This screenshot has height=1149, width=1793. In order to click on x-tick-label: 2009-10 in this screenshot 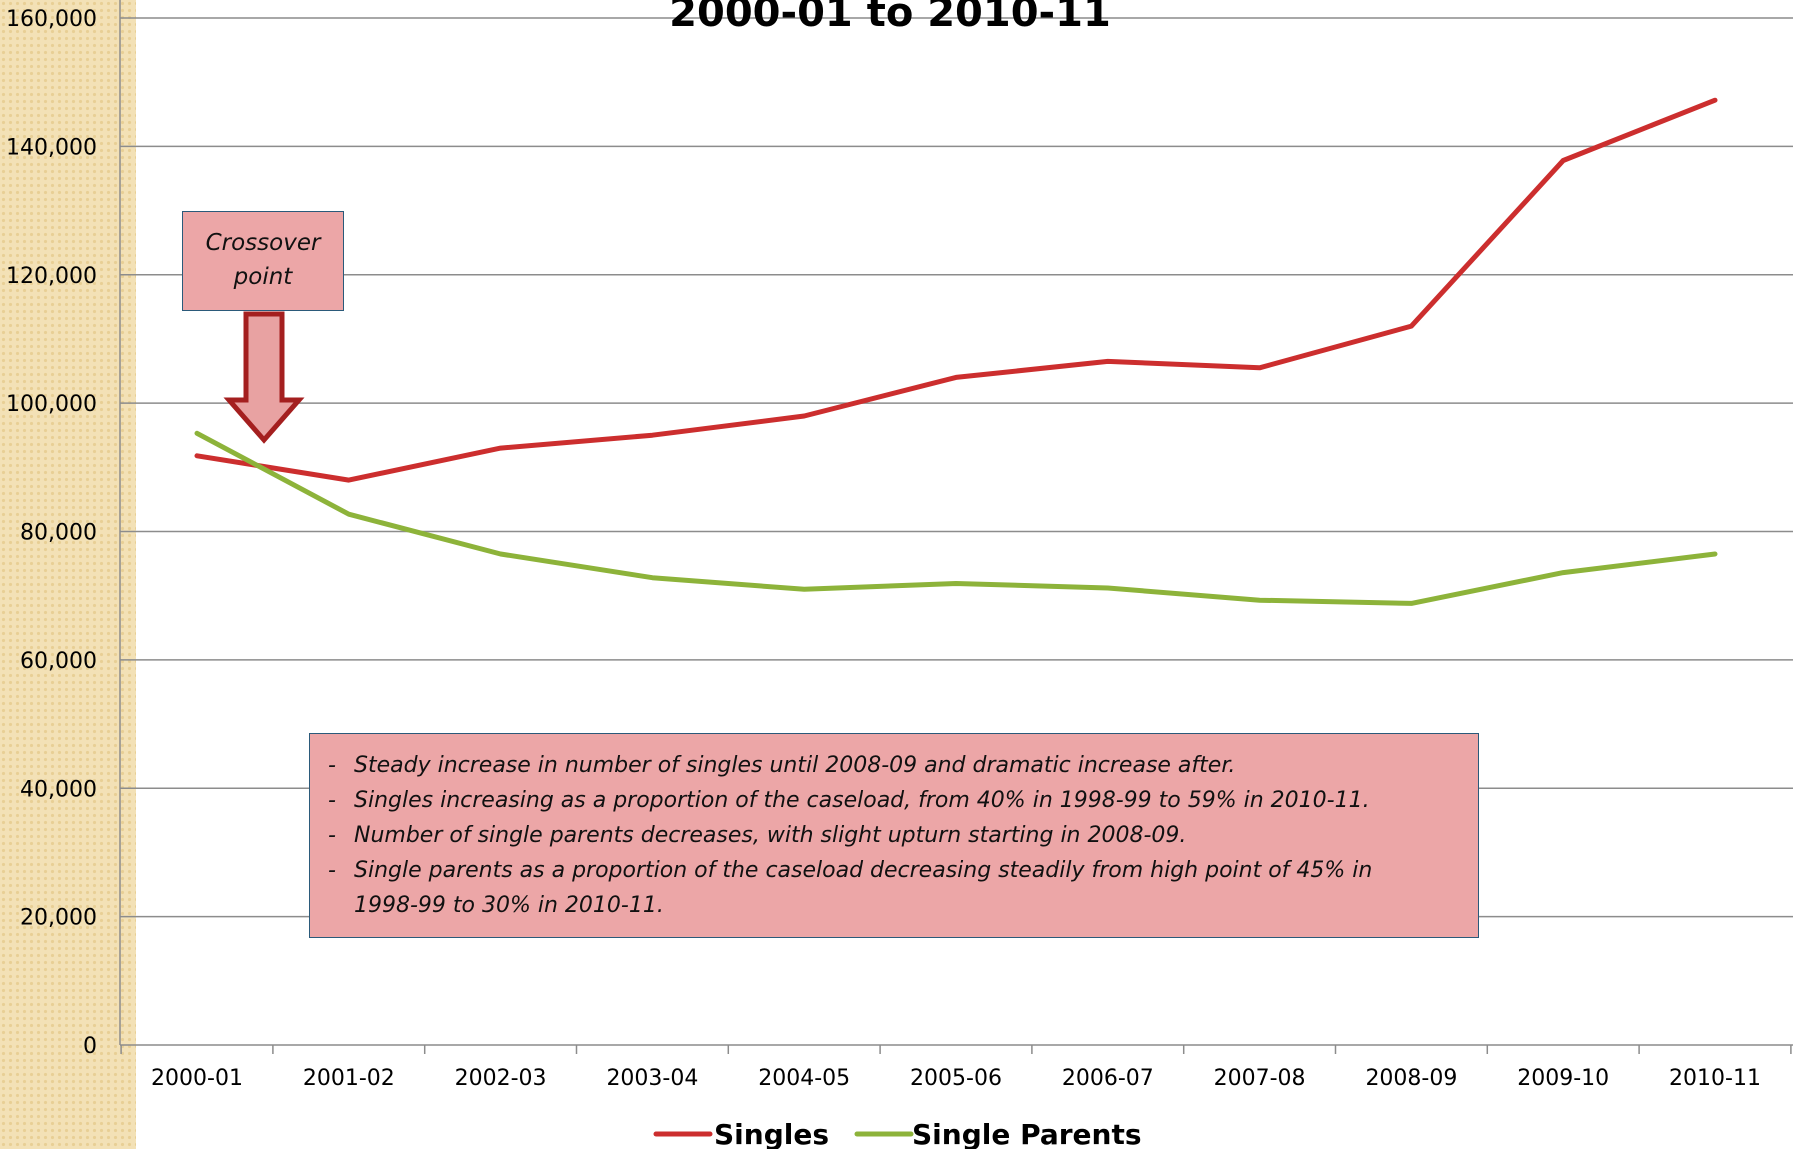, I will do `click(1563, 1078)`.